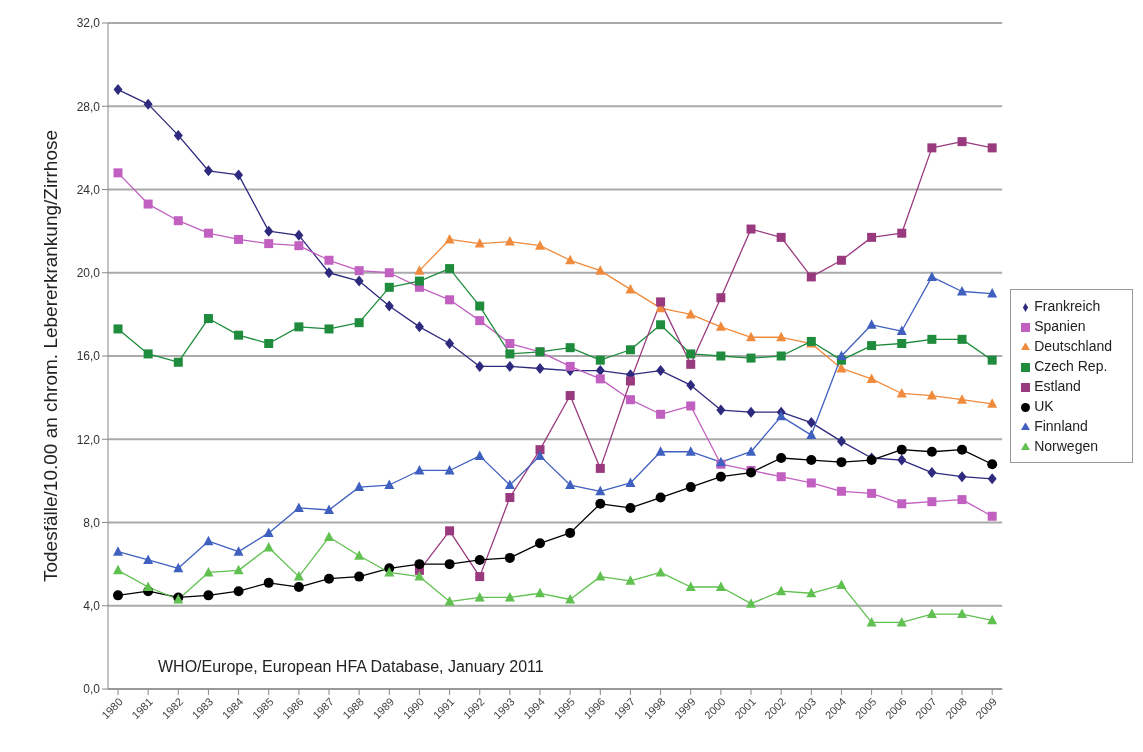 This screenshot has height=752, width=1143. What do you see at coordinates (88, 189) in the screenshot?
I see `y-tick-label: 24,0` at bounding box center [88, 189].